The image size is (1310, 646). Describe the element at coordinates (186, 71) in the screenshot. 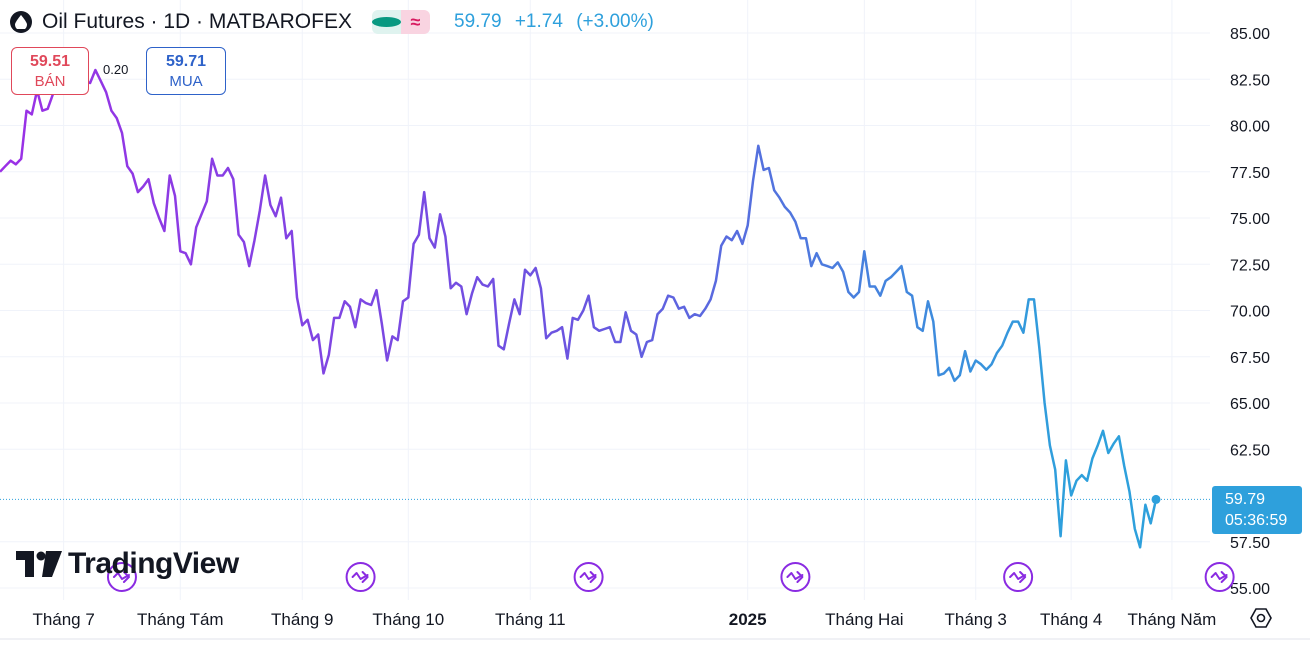

I see `buy-button: 59.71 MUA` at that location.